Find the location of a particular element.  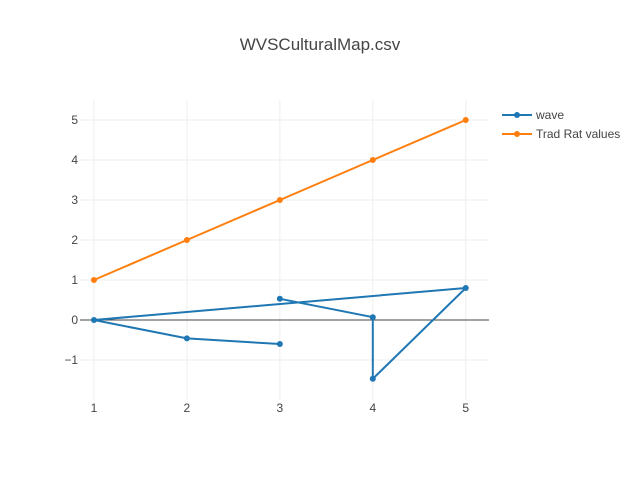

y-tick-label: 2 is located at coordinates (74, 240).